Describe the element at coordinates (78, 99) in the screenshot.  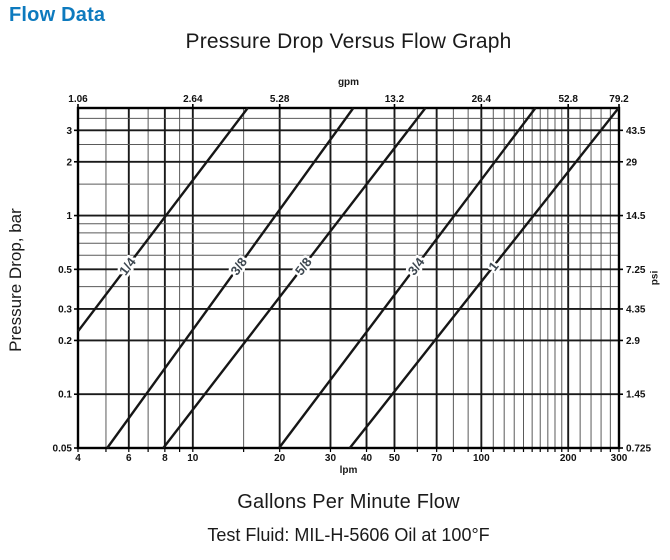
I see `gpm-tick-label-1p06: 1.06` at that location.